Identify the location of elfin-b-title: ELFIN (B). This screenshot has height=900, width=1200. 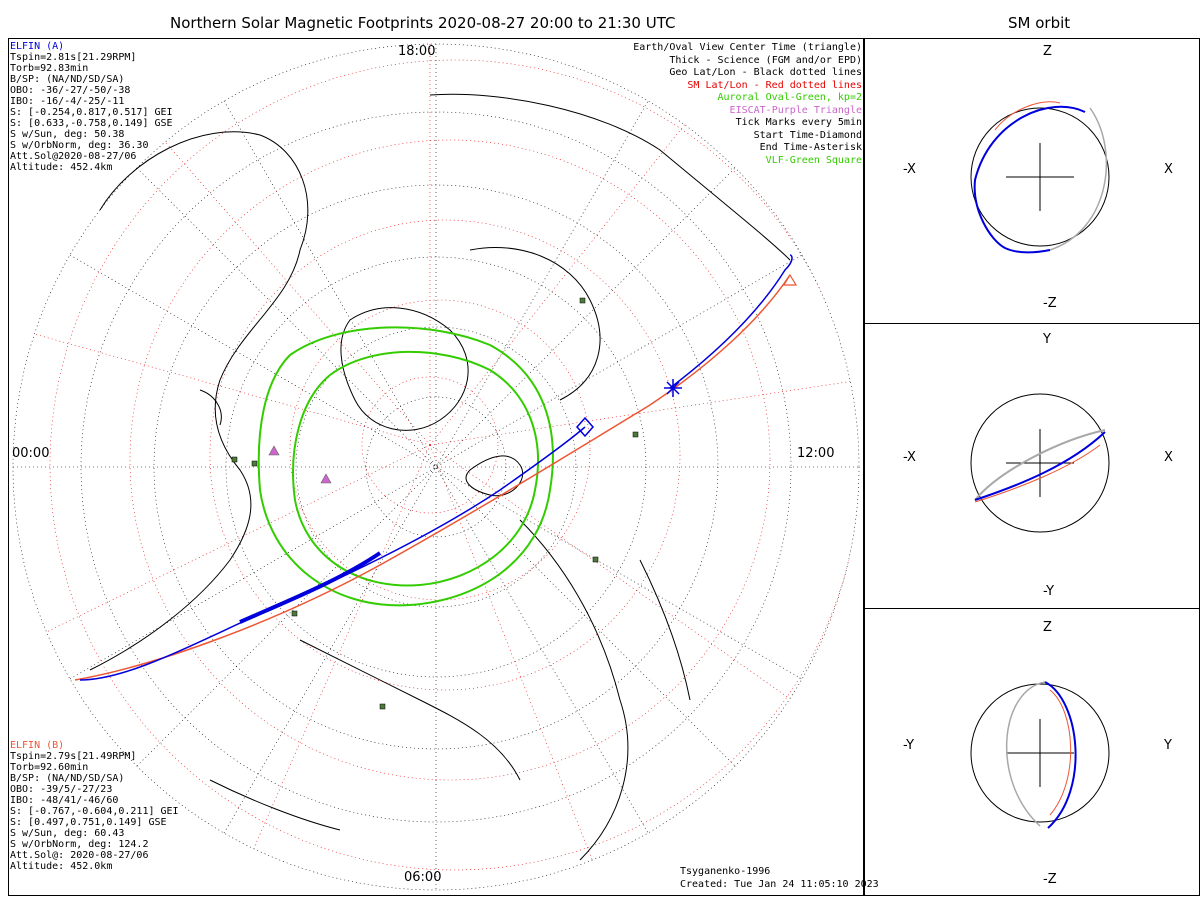
(37, 745).